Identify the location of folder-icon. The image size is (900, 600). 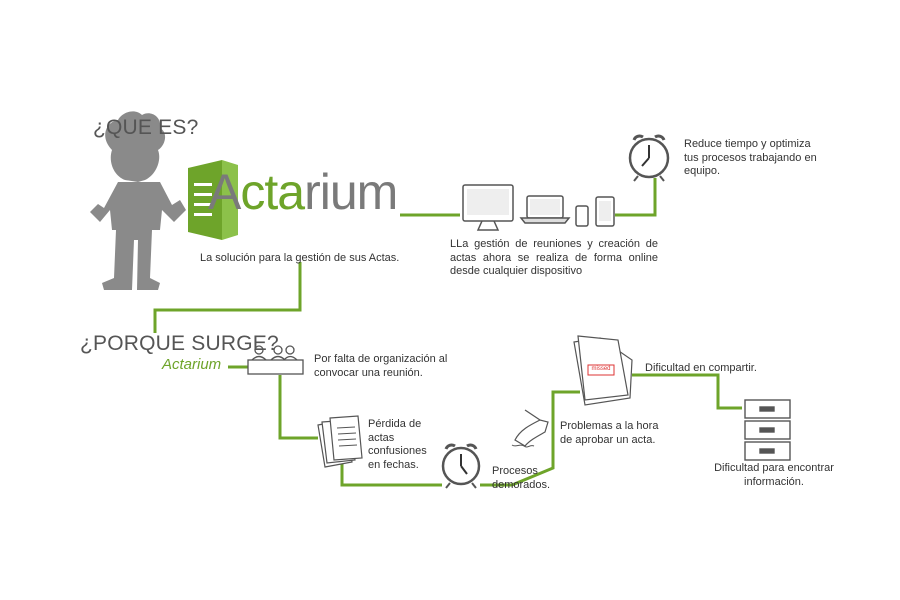
(603, 370).